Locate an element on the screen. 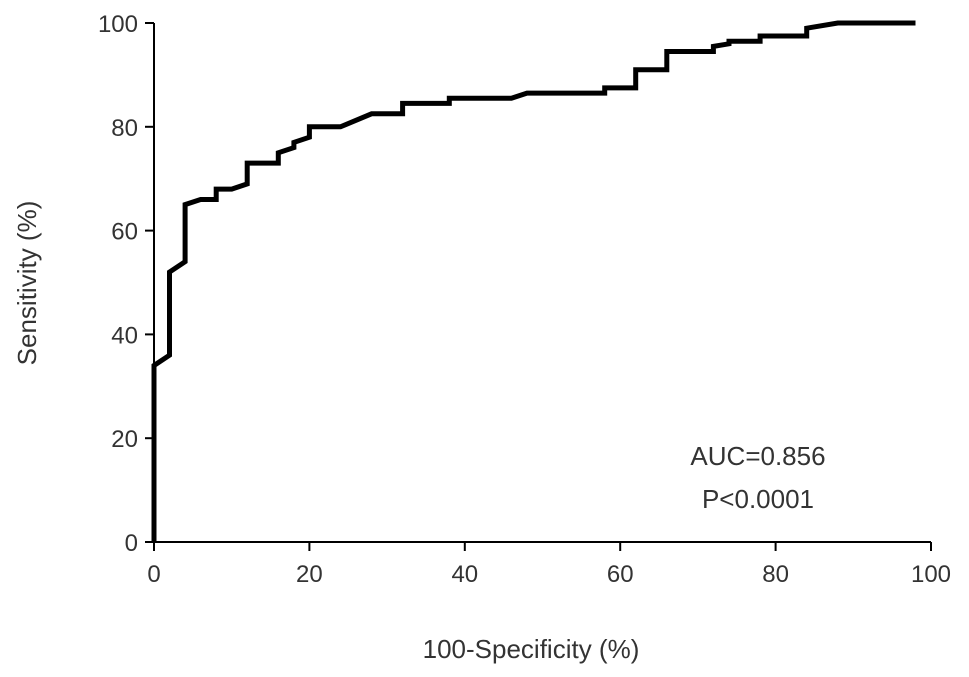 This screenshot has width=969, height=677. x-tick-label: 0 is located at coordinates (153, 574).